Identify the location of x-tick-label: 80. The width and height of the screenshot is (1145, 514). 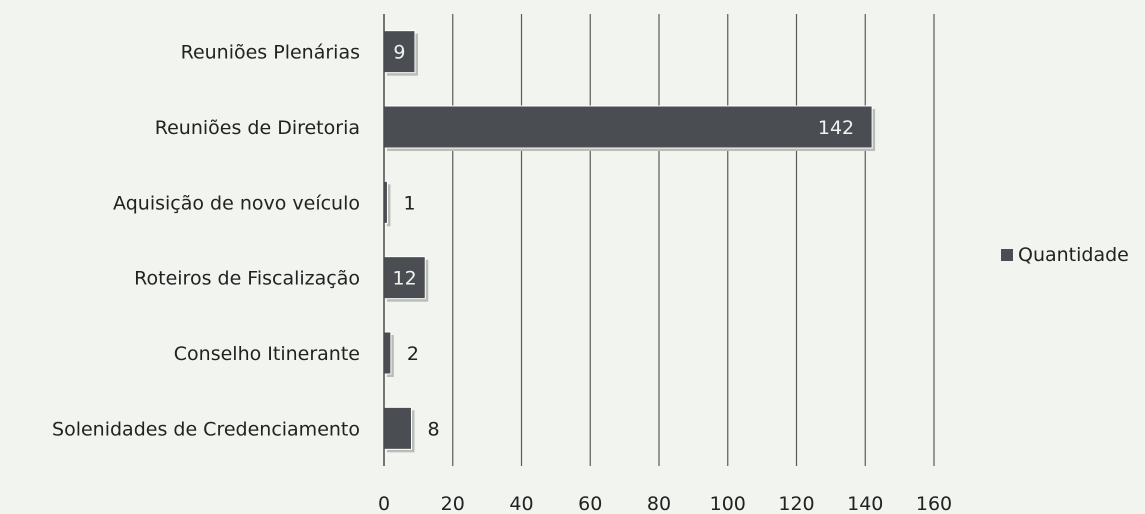
(659, 503).